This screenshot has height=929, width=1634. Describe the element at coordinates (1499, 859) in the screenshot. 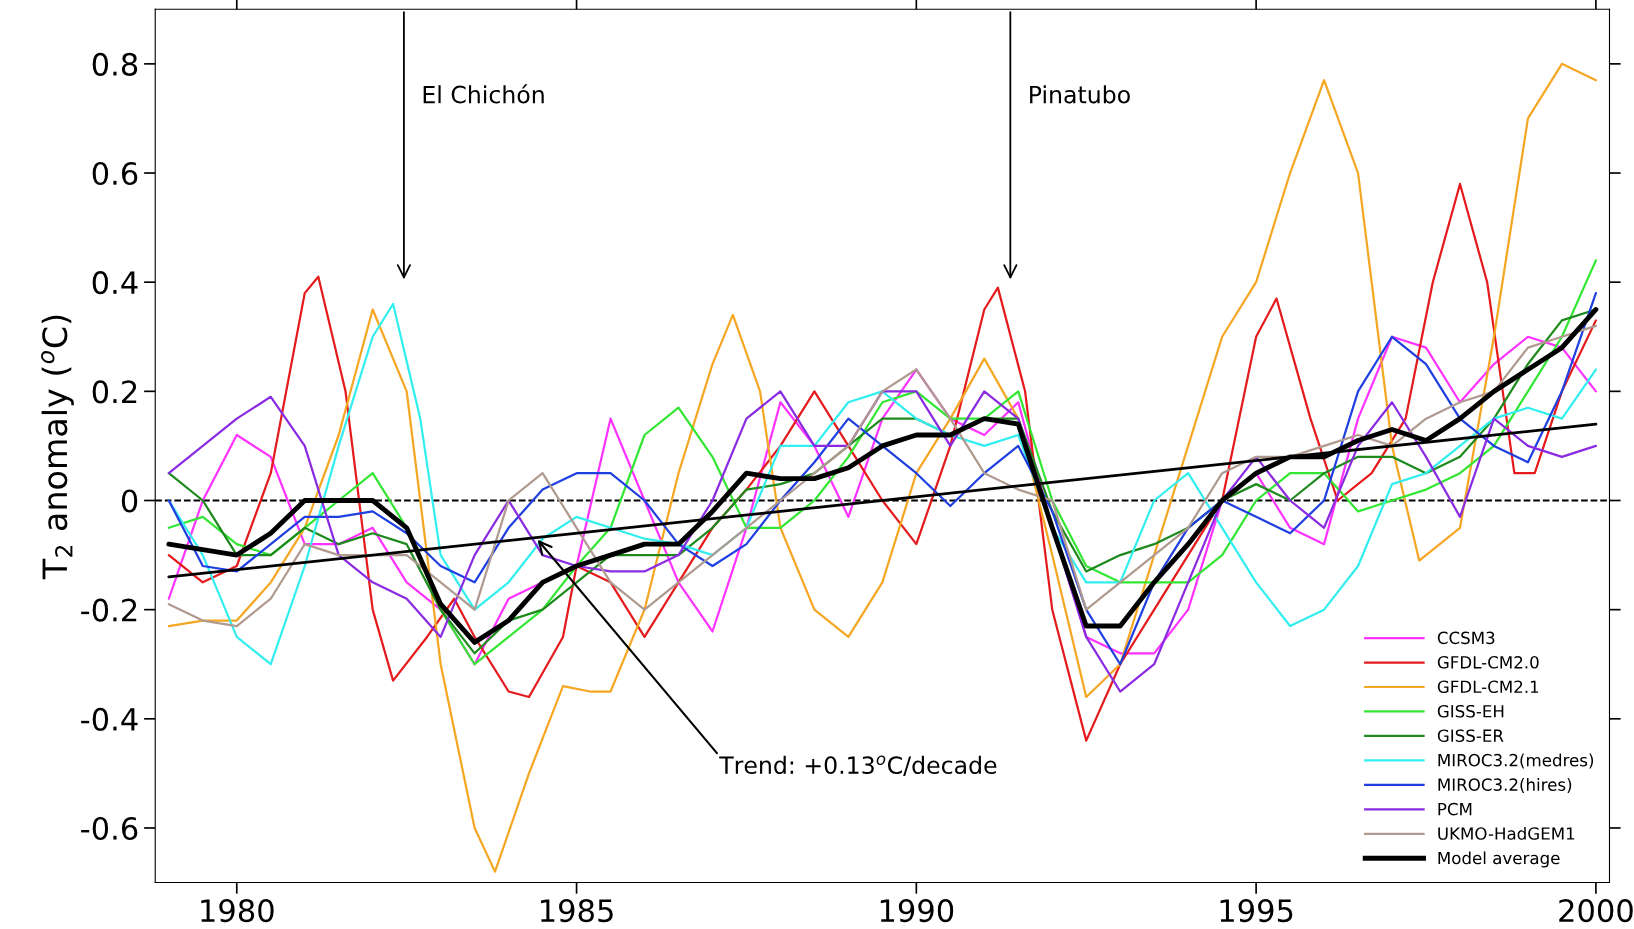

I see `legend-label: Model average` at that location.